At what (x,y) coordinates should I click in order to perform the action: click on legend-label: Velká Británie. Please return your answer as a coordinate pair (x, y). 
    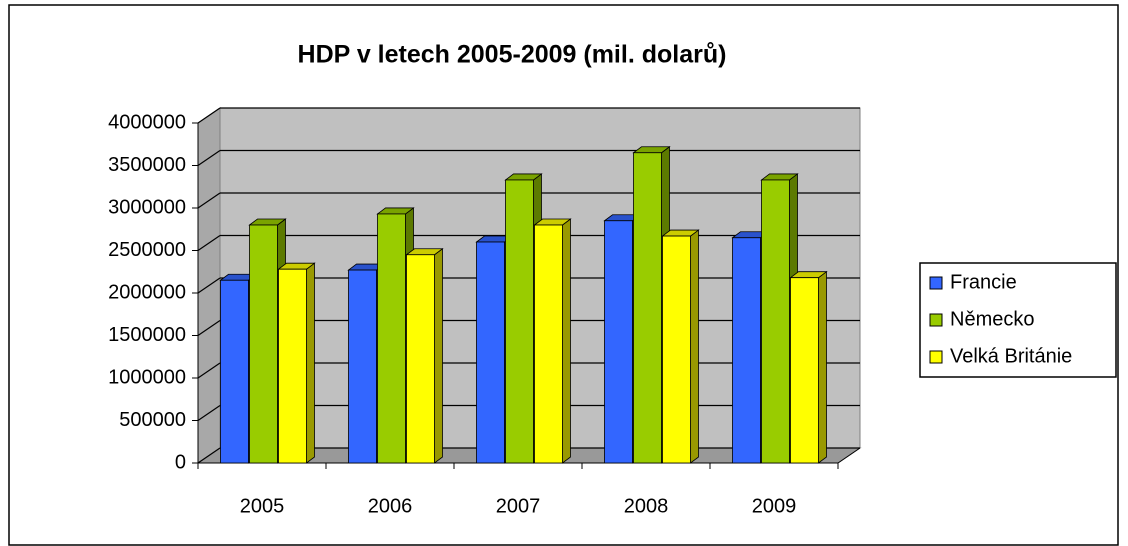
    Looking at the image, I should click on (1011, 356).